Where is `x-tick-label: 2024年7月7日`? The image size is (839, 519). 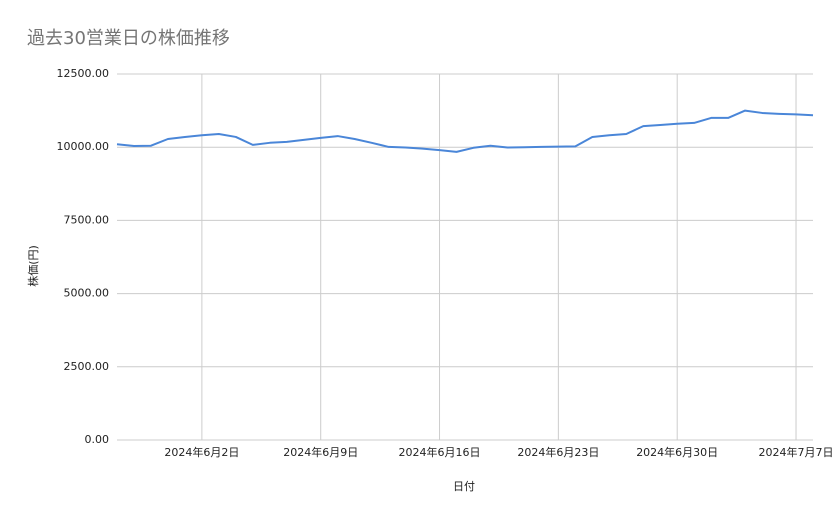
x-tick-label: 2024年7月7日 is located at coordinates (796, 452).